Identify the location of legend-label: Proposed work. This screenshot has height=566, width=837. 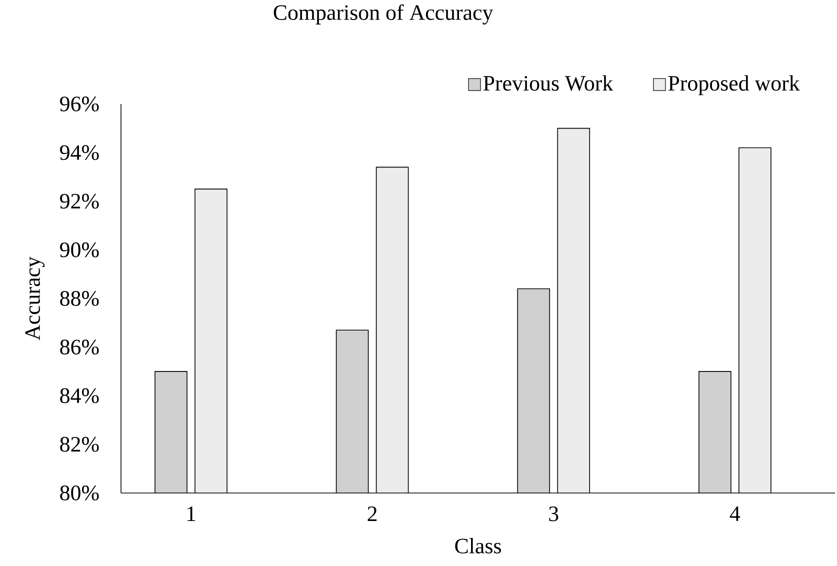
(734, 85).